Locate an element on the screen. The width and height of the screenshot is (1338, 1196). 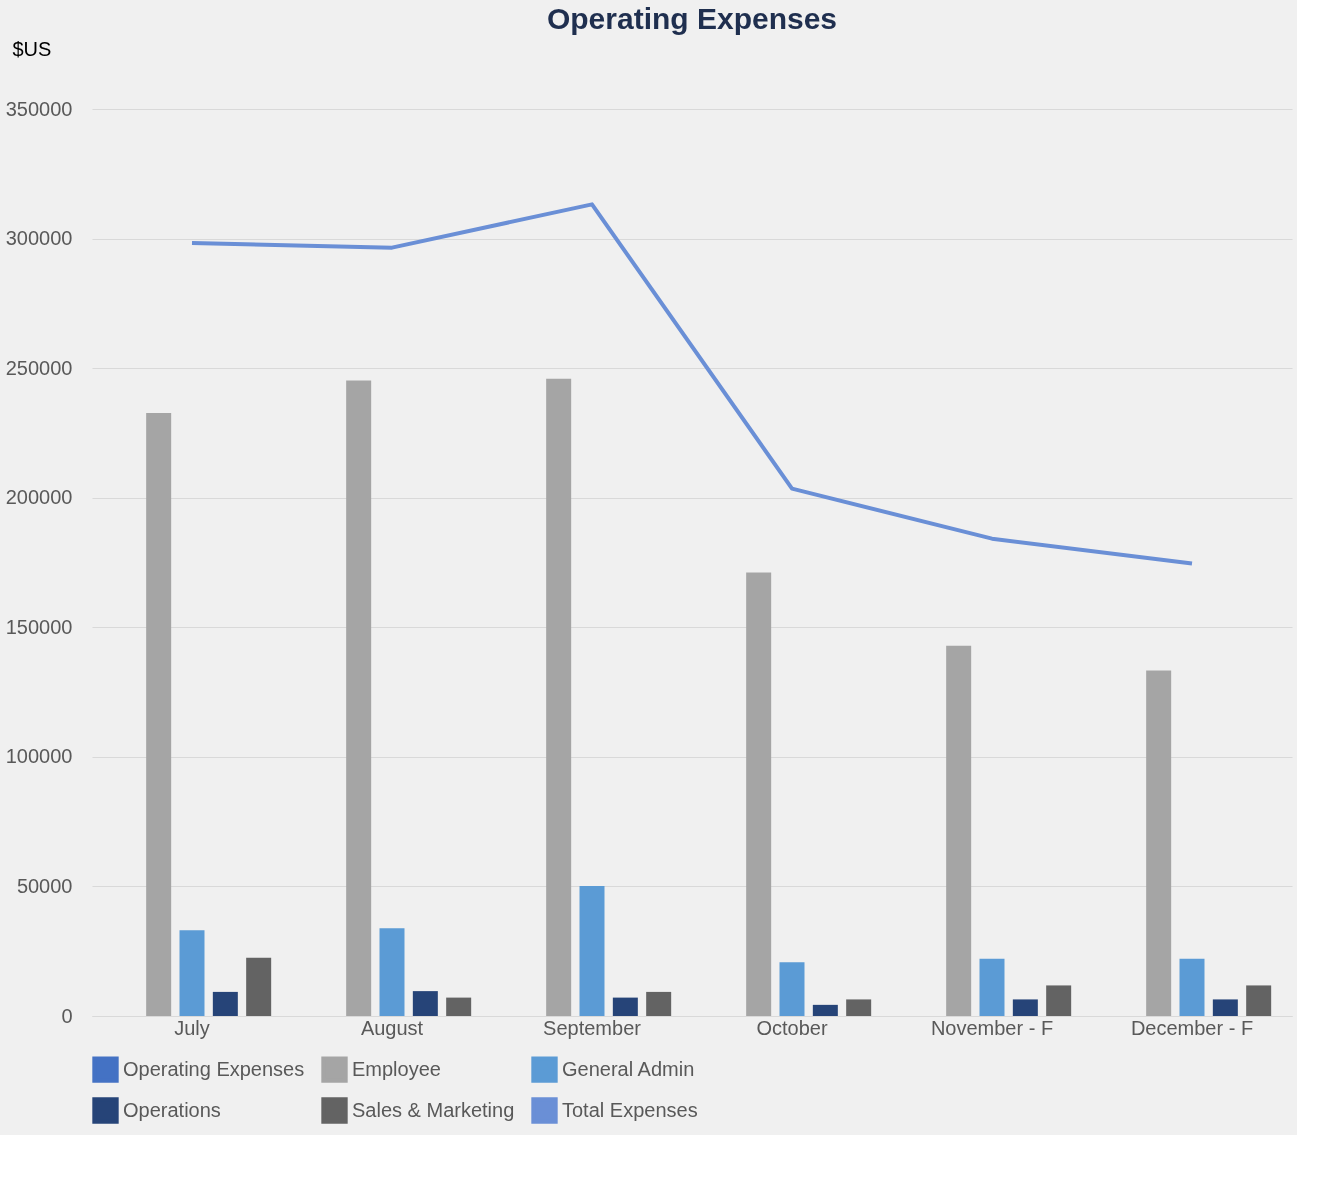
x-tick-label: October is located at coordinates (792, 1027).